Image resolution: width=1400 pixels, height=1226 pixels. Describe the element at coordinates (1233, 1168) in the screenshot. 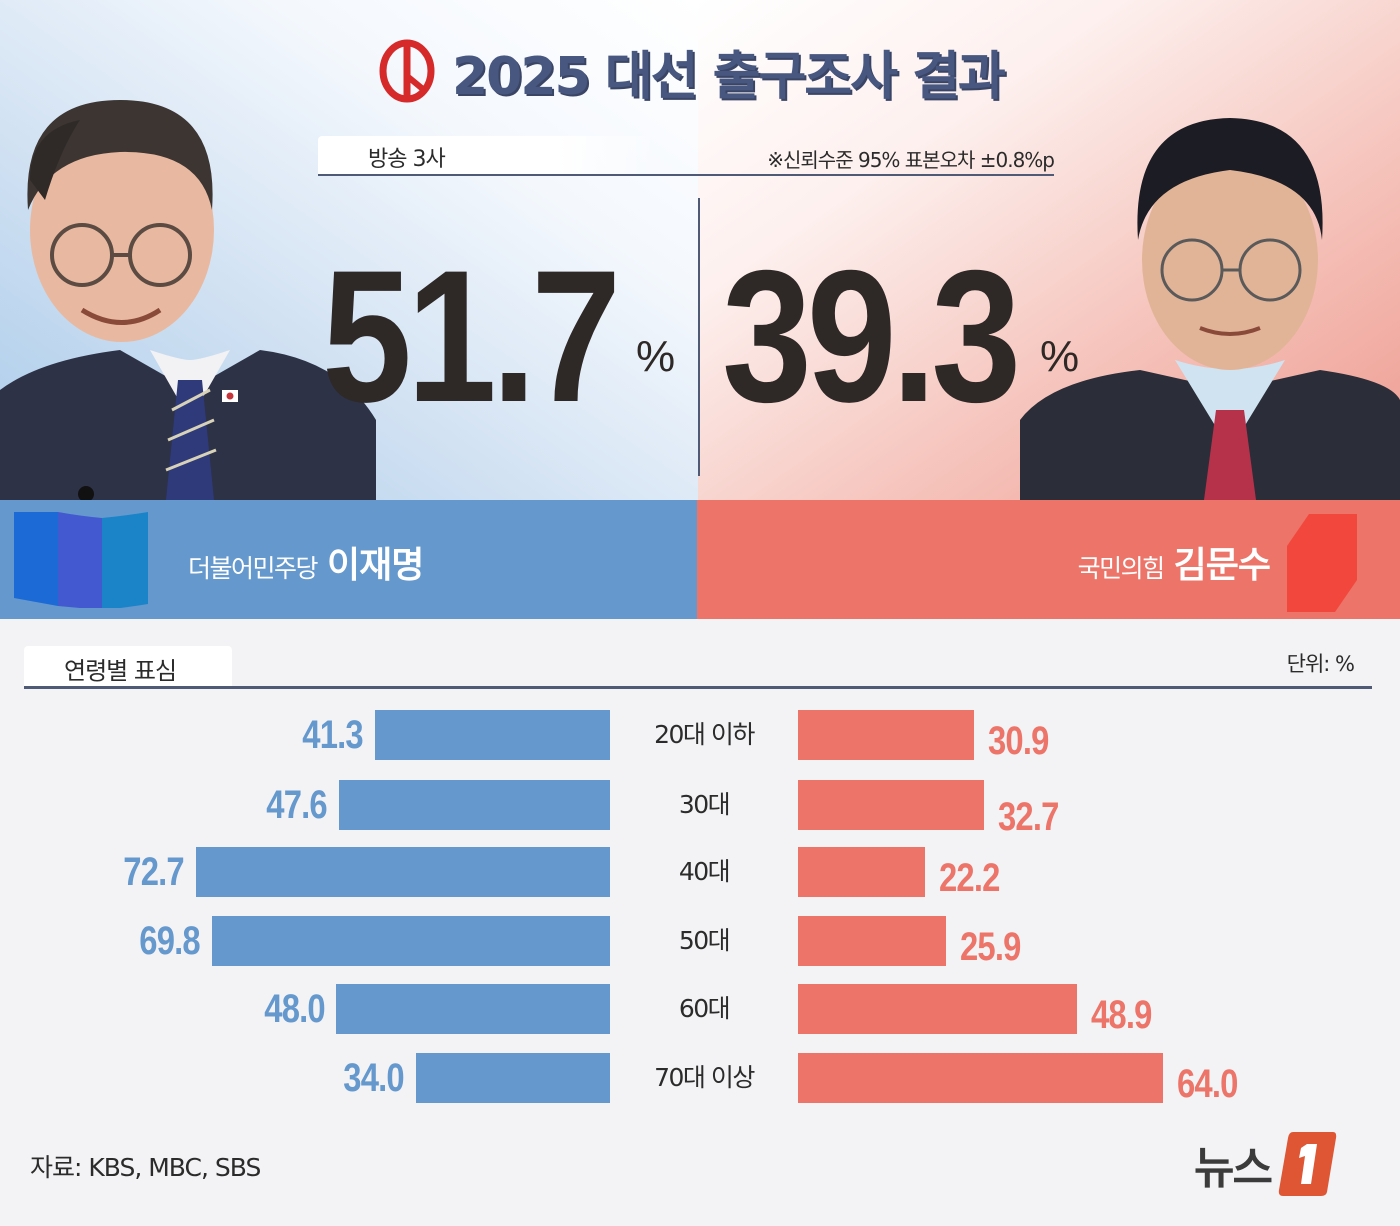

I see `logo-text: 뉴스` at that location.